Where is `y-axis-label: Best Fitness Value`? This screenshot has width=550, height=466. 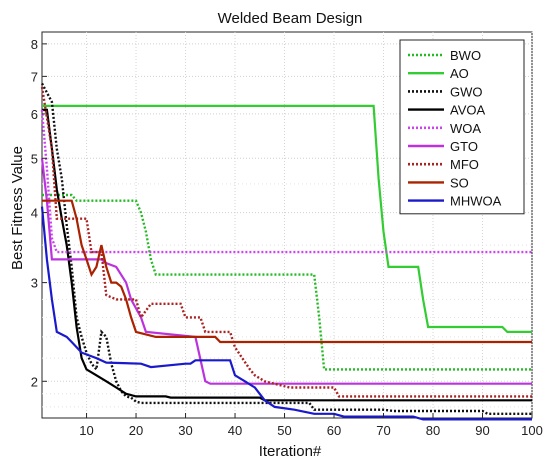 y-axis-label: Best Fitness Value is located at coordinates (17, 208).